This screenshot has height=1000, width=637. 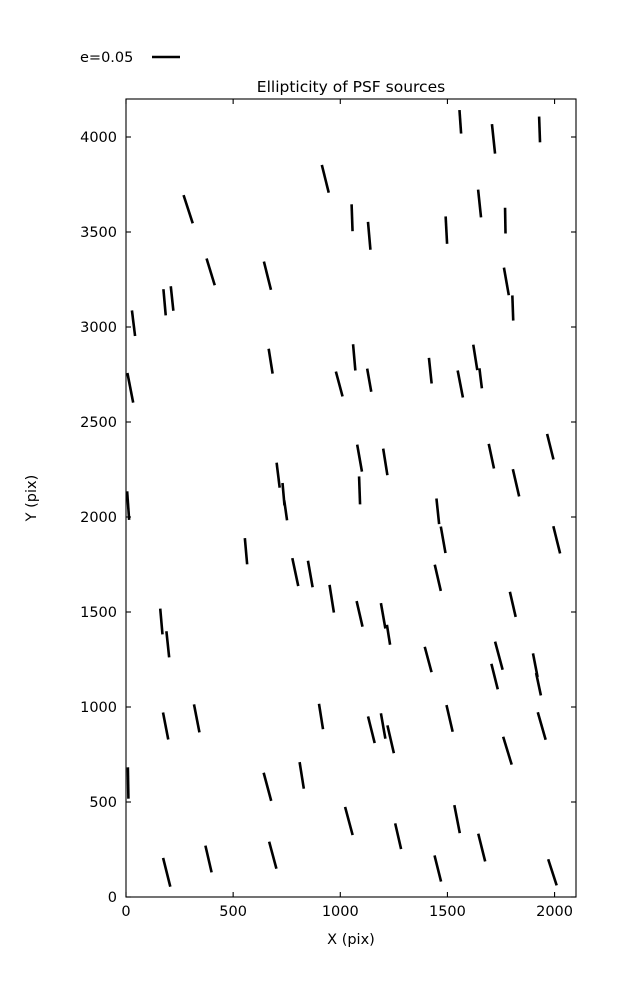 What do you see at coordinates (98, 138) in the screenshot?
I see `y-tick-label: 4000` at bounding box center [98, 138].